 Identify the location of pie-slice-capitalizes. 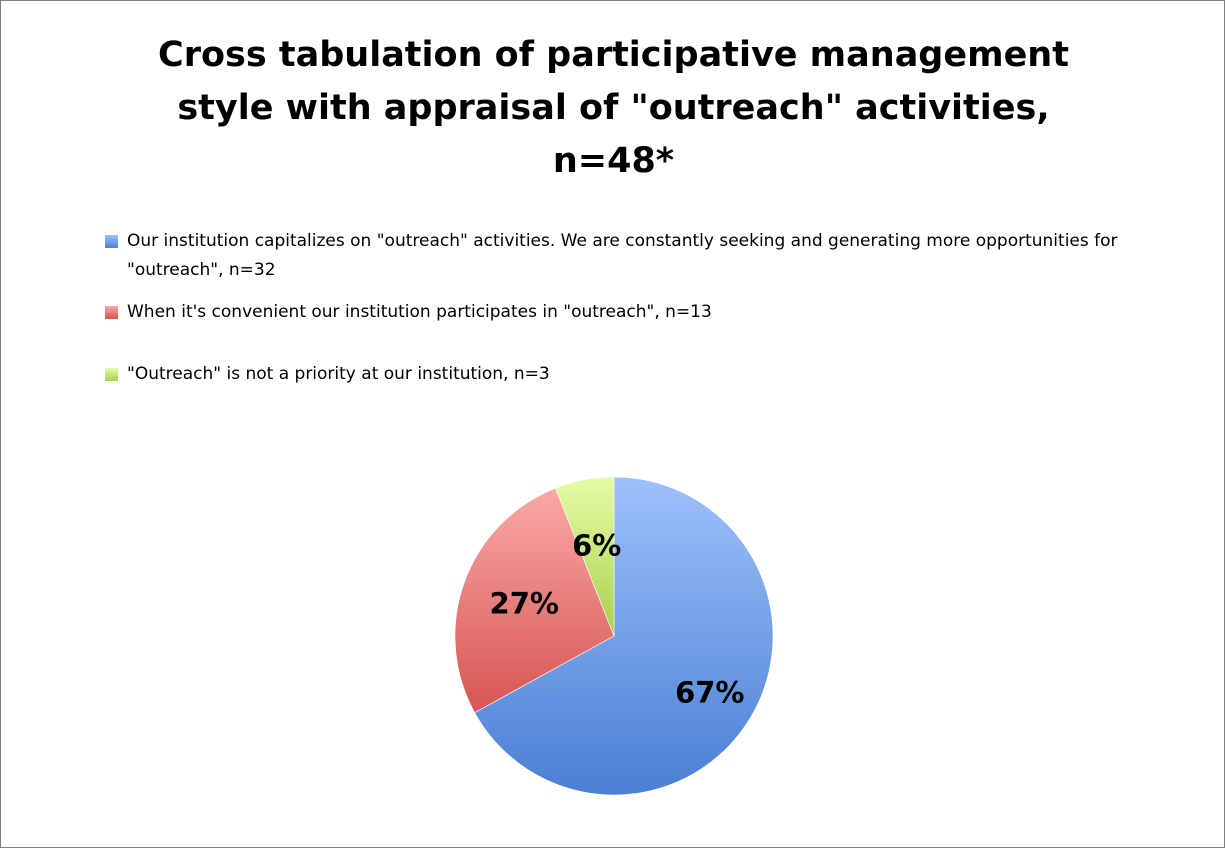
(624, 636).